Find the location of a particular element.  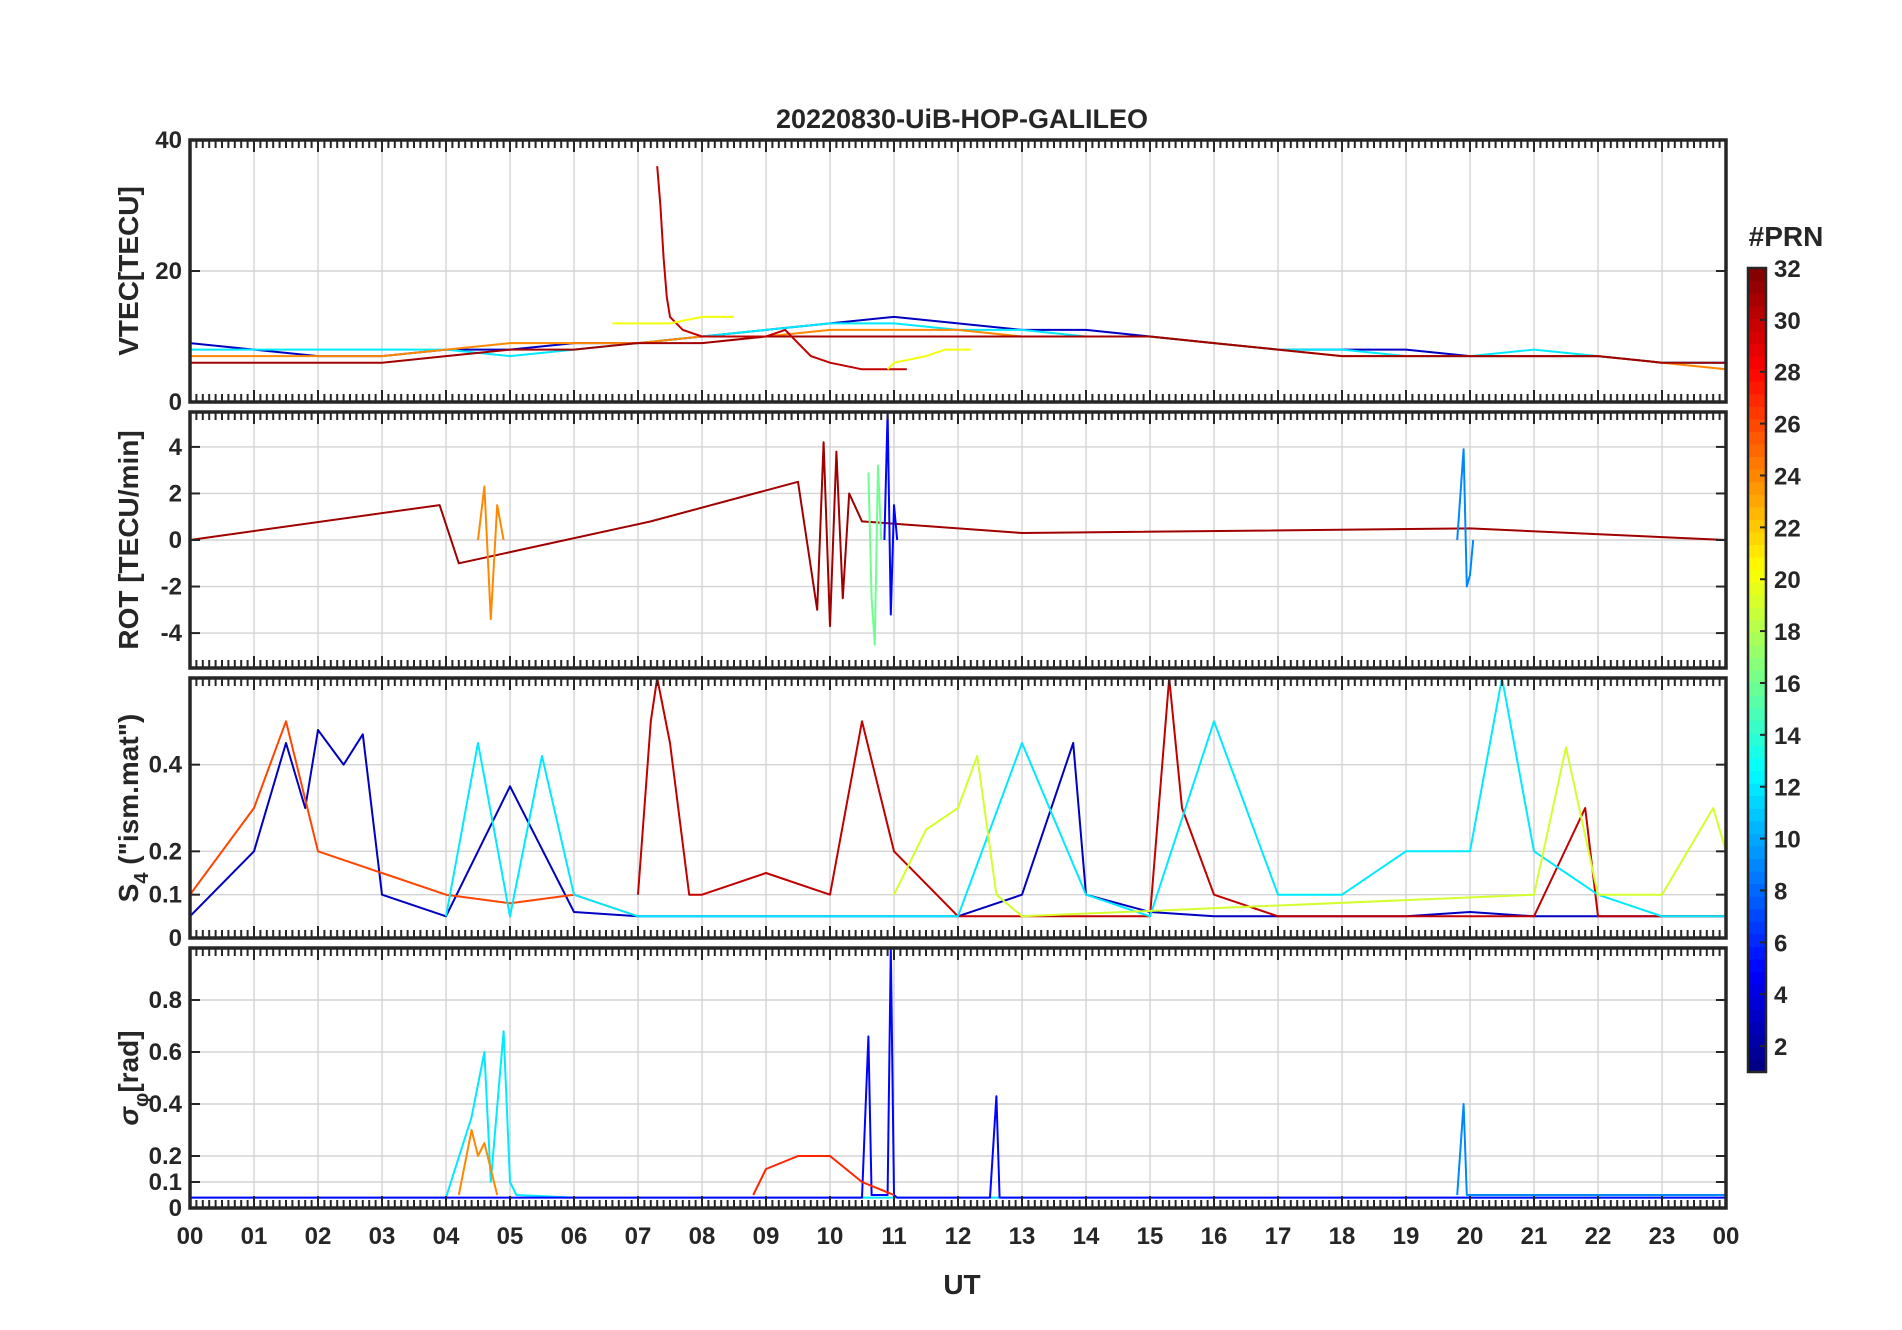

colorbar-tick-label: 2 is located at coordinates (1780, 1047).